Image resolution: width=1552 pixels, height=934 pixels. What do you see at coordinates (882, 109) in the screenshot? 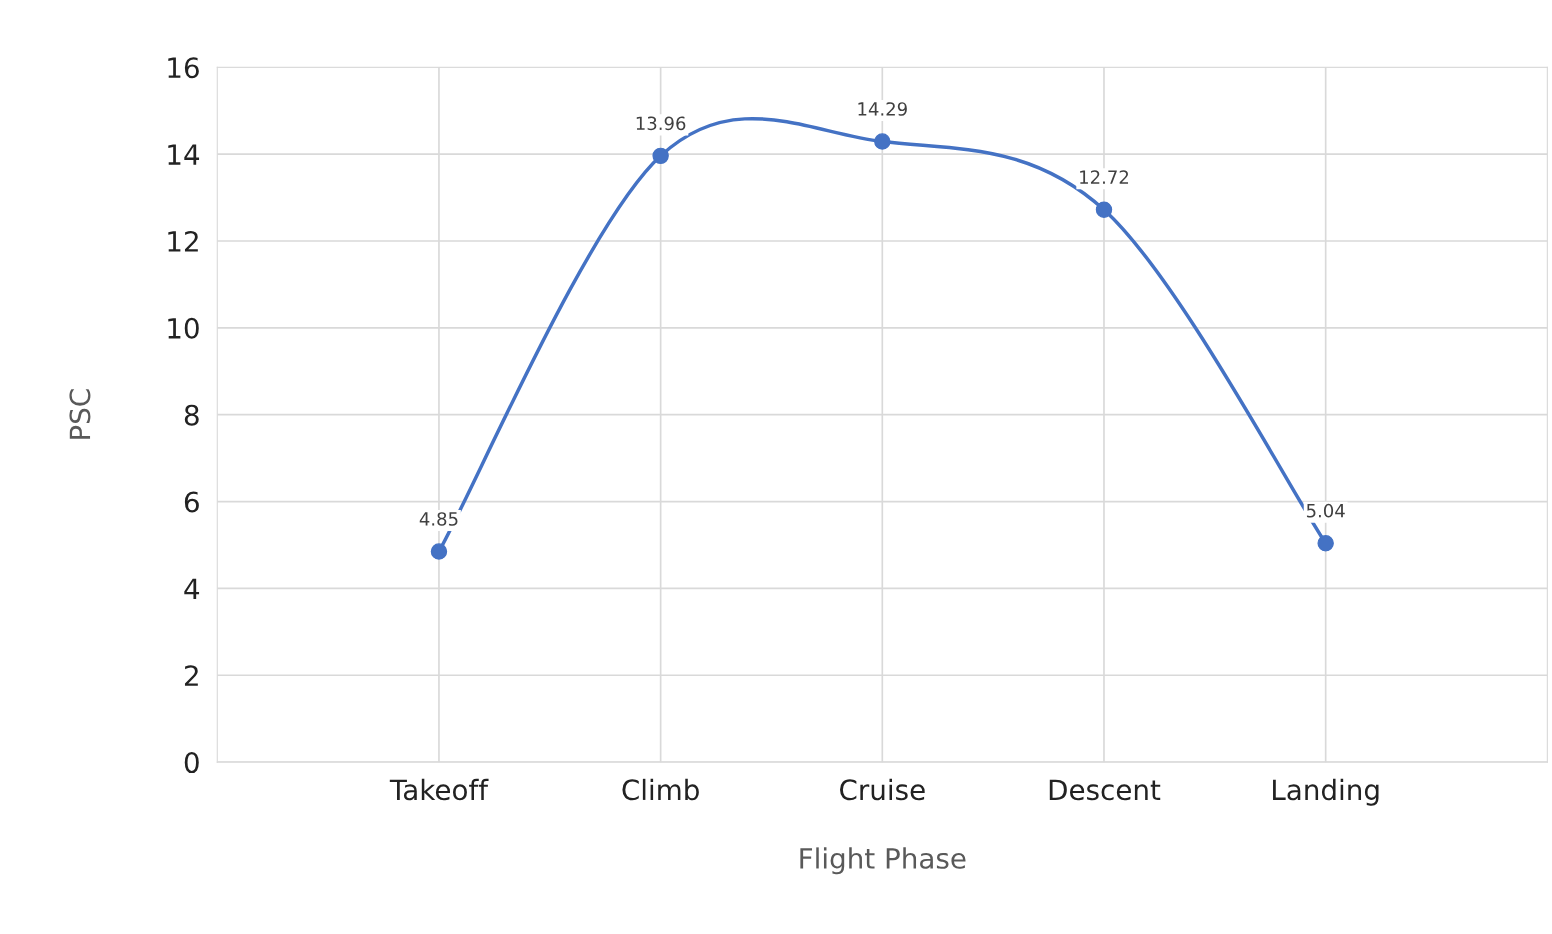
I see `data-label: 14.29` at bounding box center [882, 109].